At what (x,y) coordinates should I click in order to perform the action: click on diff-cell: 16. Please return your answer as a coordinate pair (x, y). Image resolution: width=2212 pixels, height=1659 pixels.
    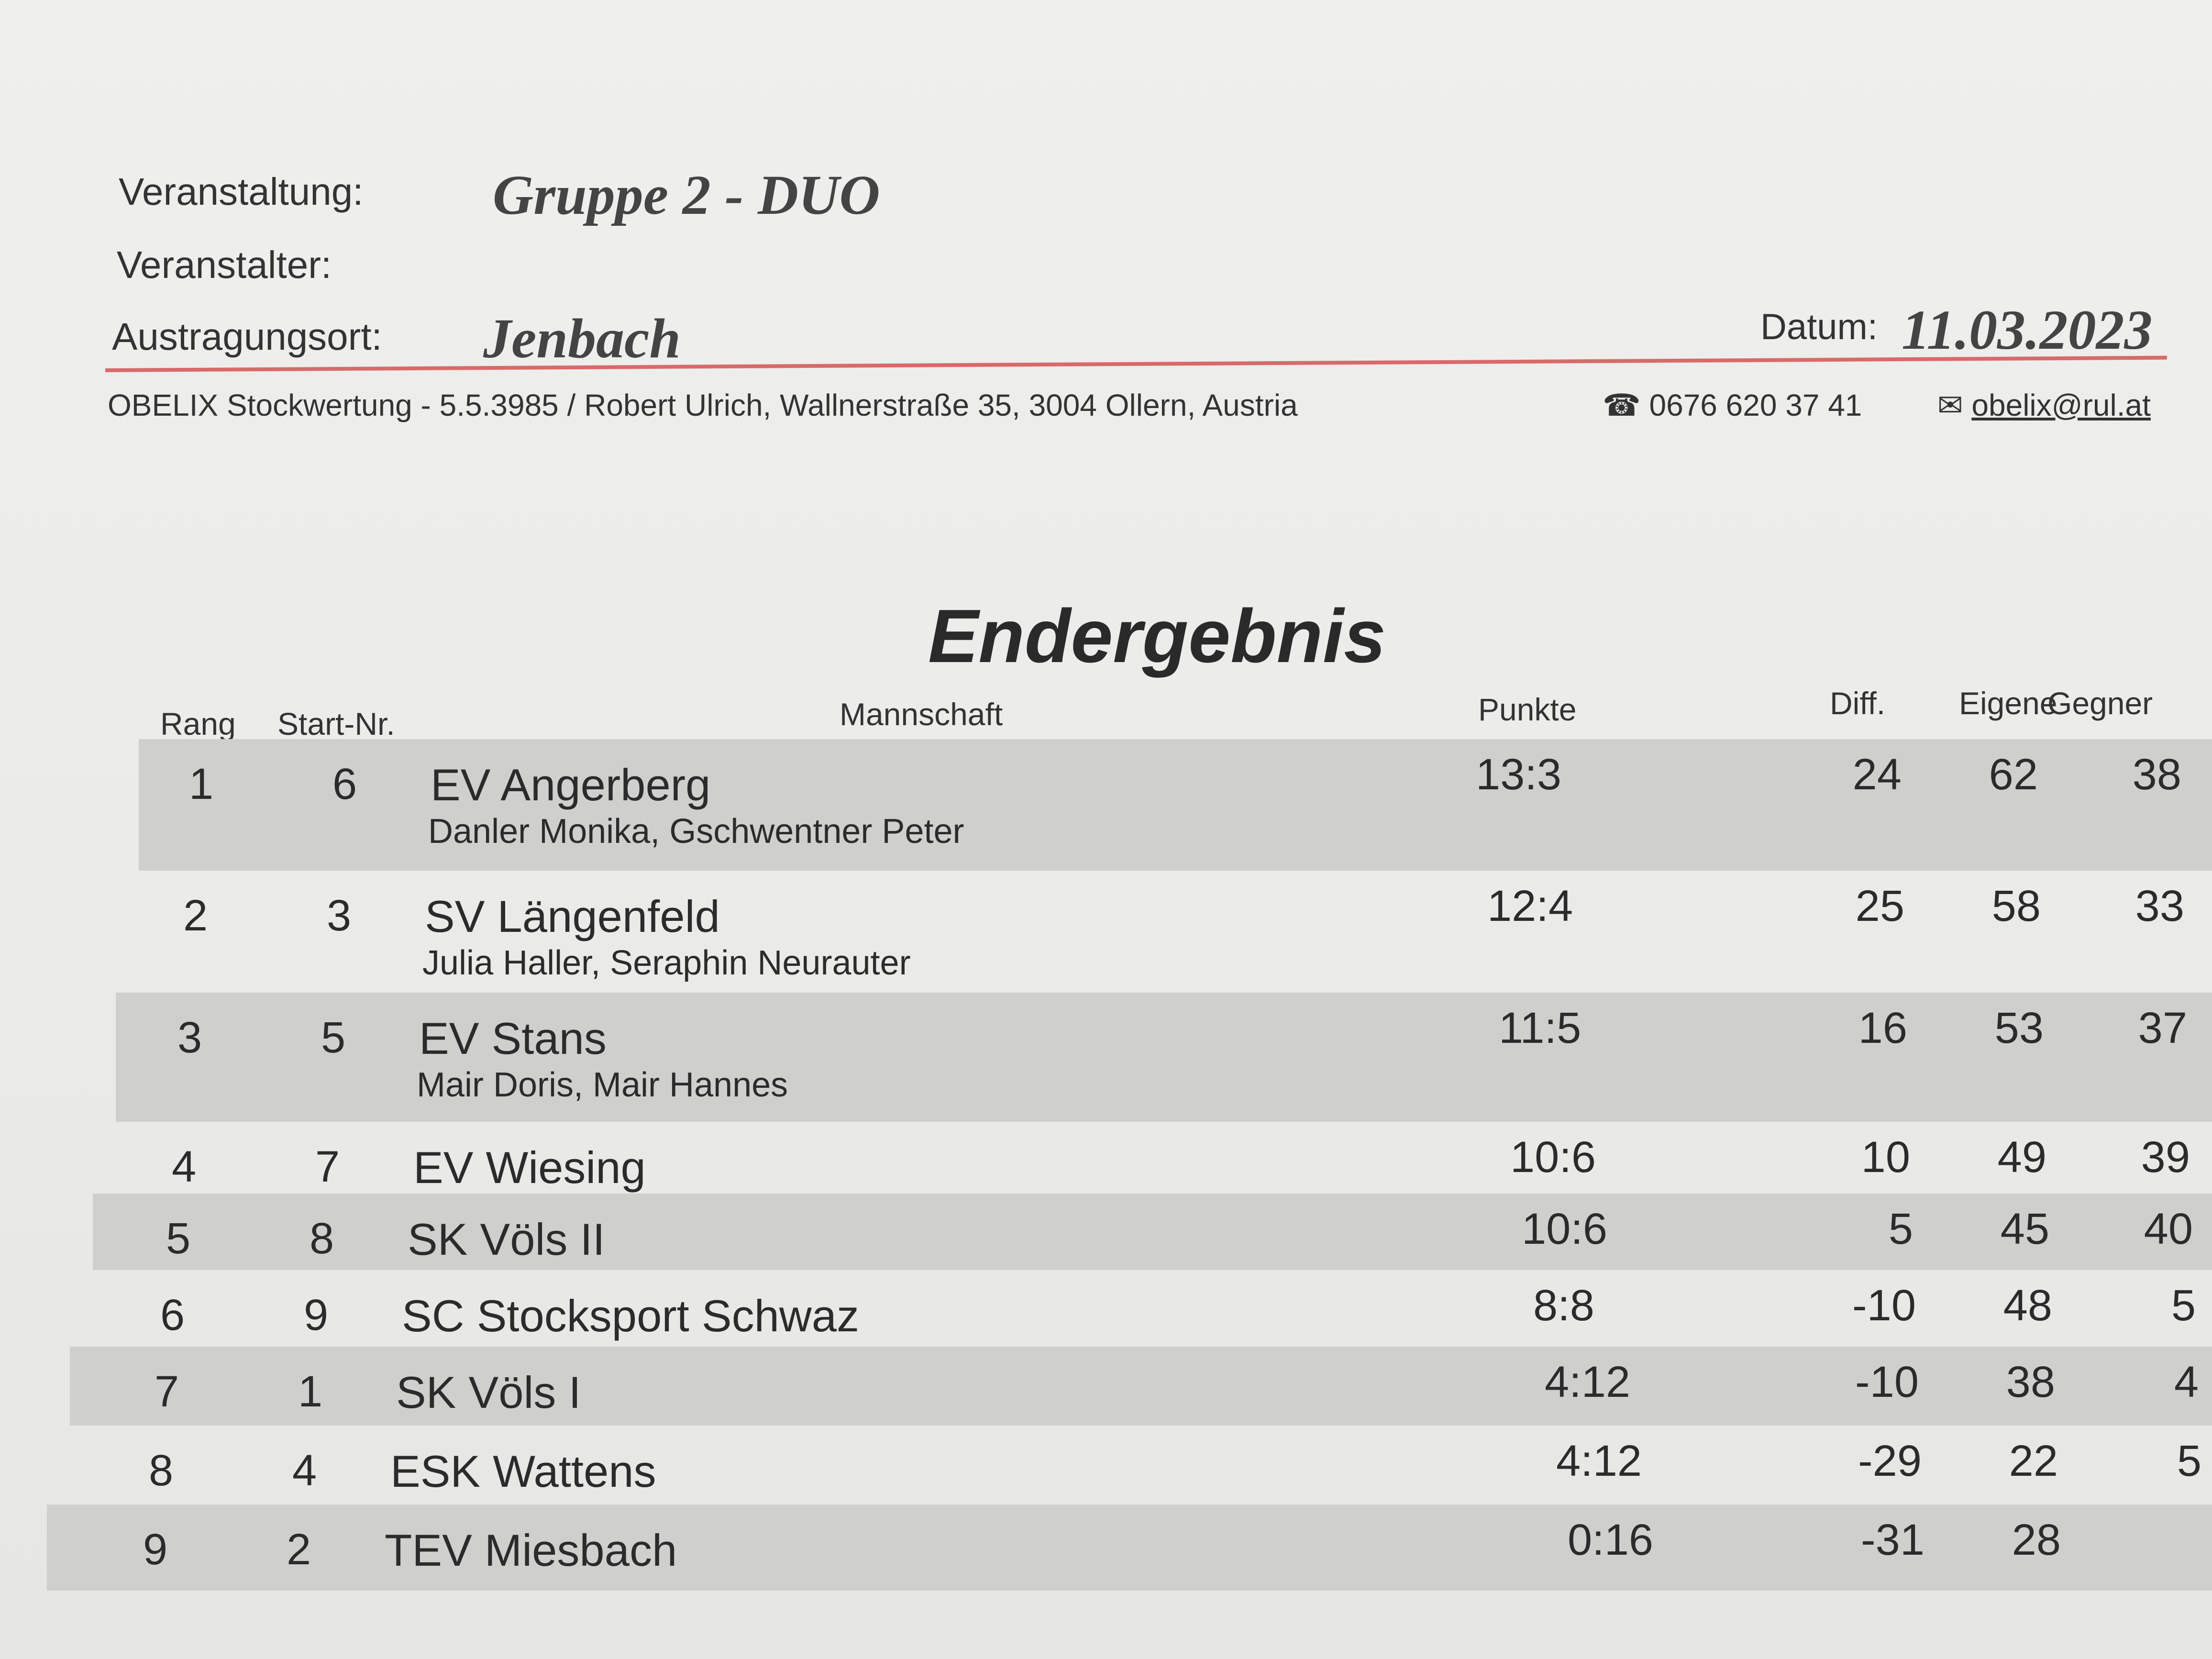
    Looking at the image, I should click on (1882, 1028).